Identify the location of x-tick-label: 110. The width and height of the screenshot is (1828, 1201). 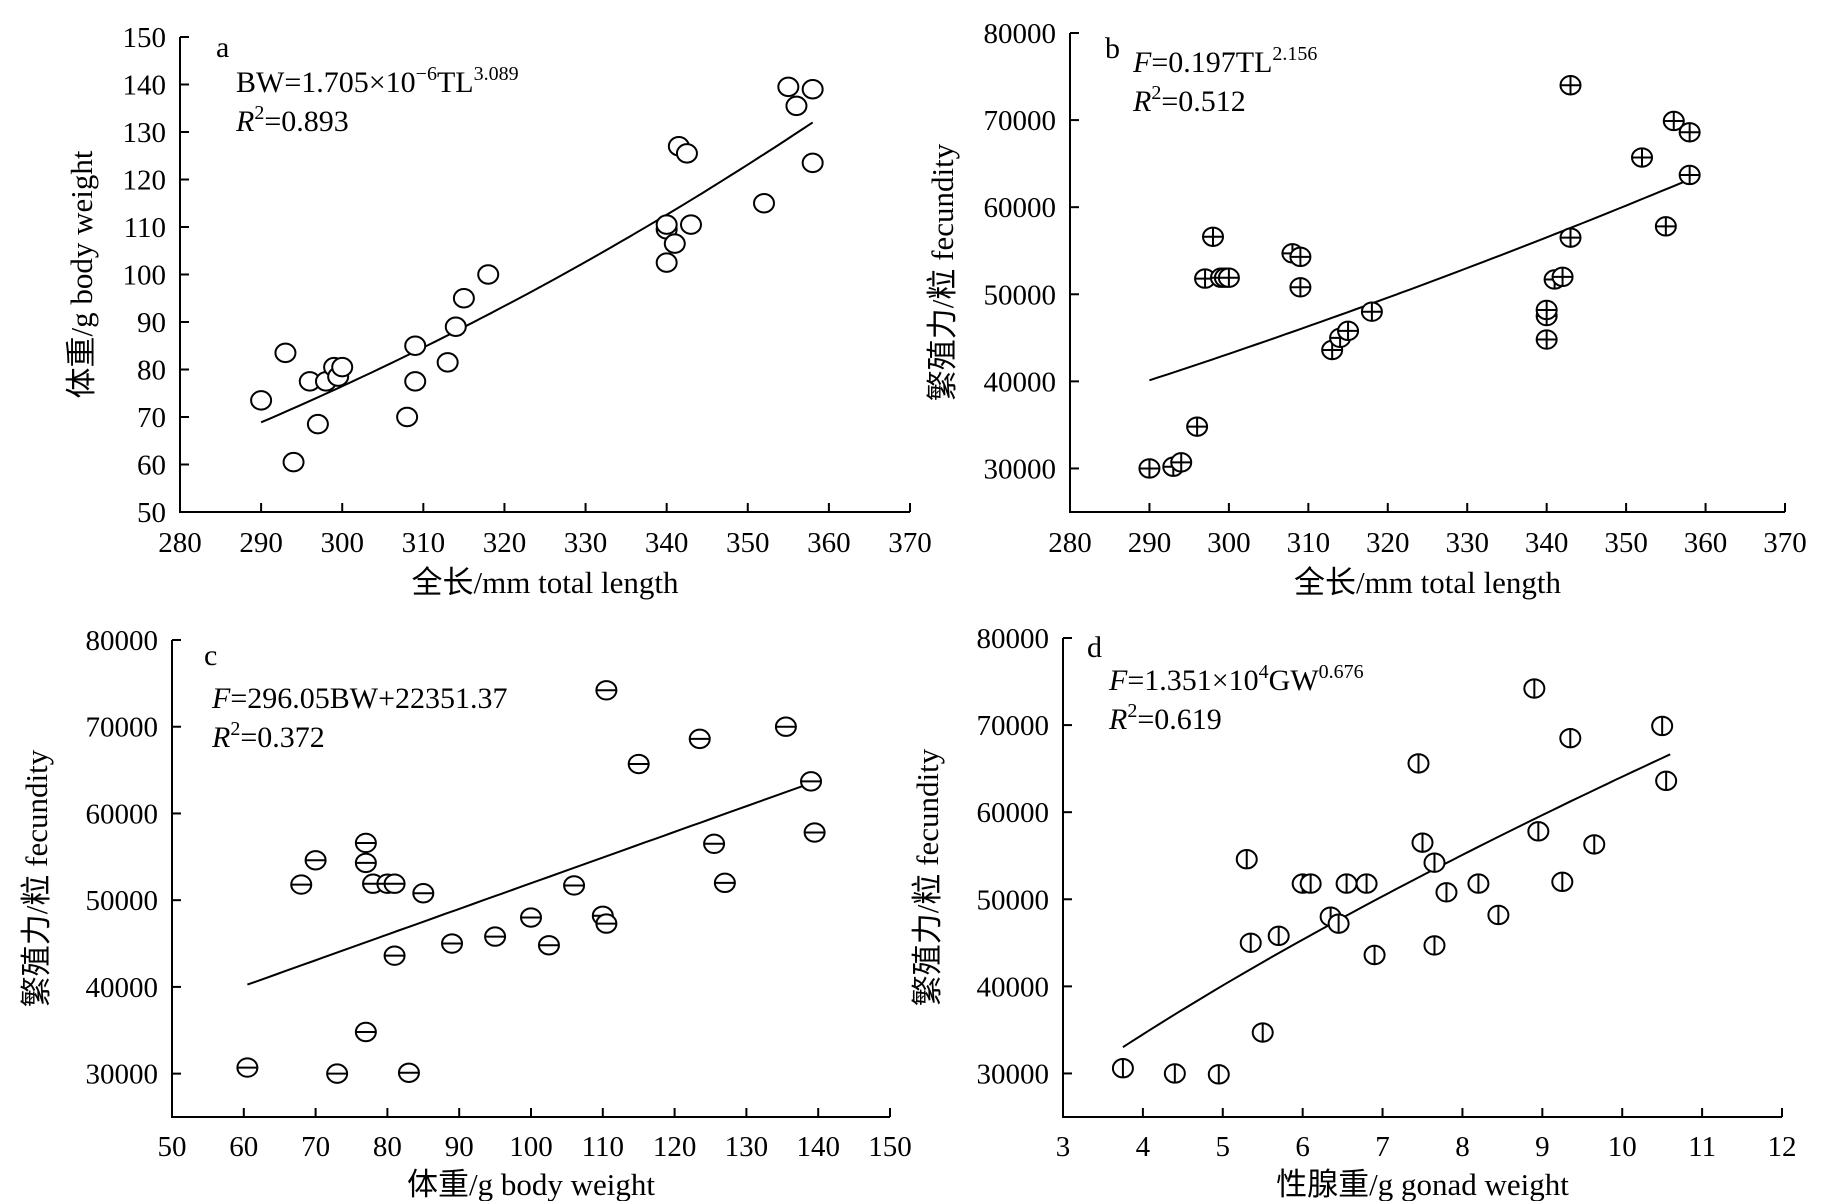
(603, 1147).